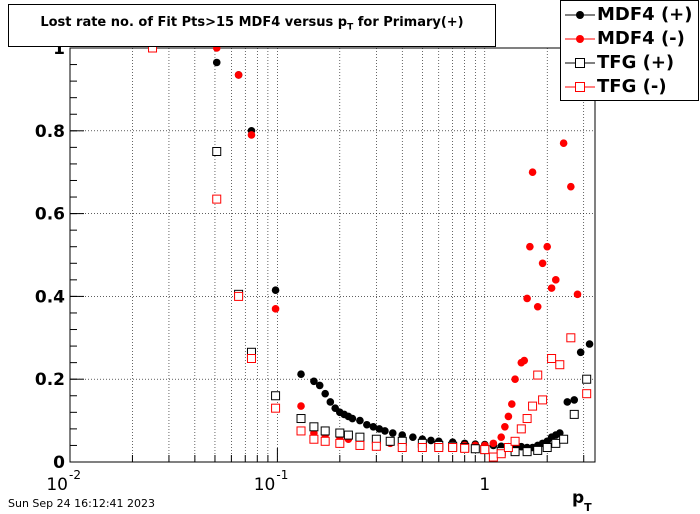  What do you see at coordinates (50, 215) in the screenshot?
I see `y-tick-label: 0.6` at bounding box center [50, 215].